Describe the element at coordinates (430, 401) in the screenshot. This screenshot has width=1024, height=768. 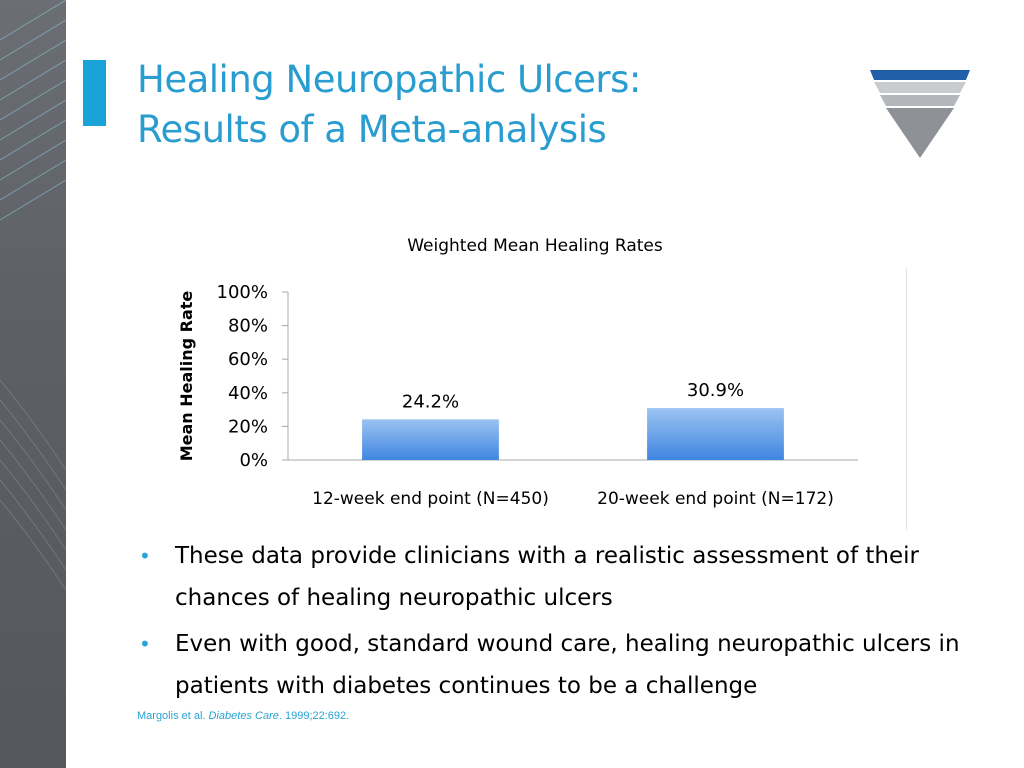
I see `bar-data-label: 24.2%` at that location.